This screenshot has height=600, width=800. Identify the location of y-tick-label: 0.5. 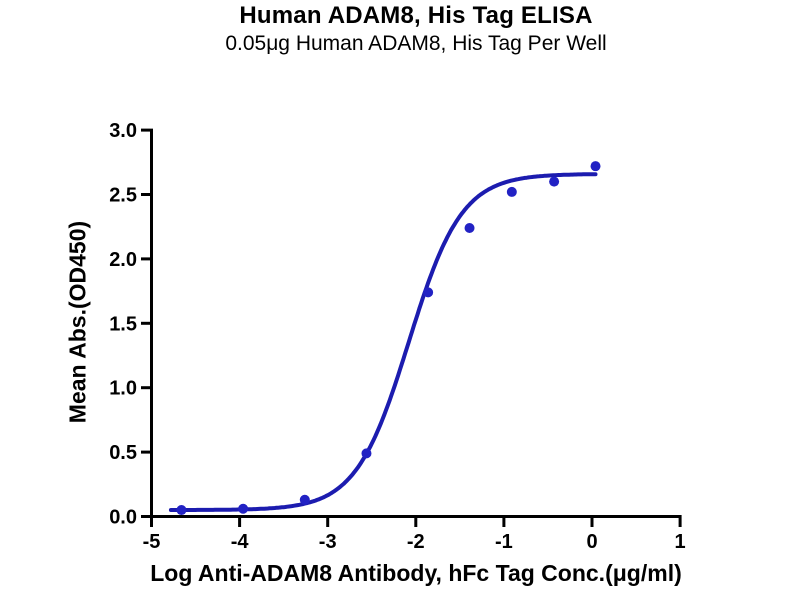
(123, 453).